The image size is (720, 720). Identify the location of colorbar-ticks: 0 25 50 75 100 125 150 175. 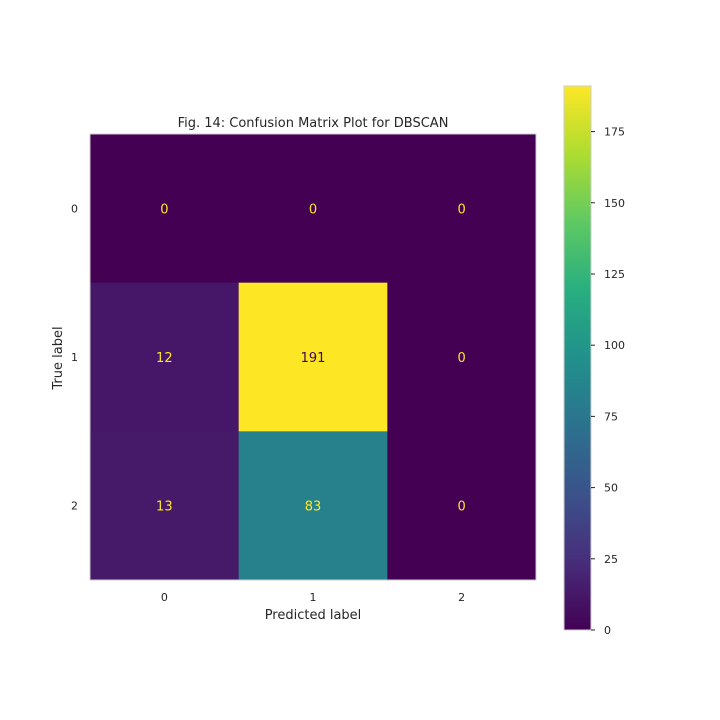
(608, 381).